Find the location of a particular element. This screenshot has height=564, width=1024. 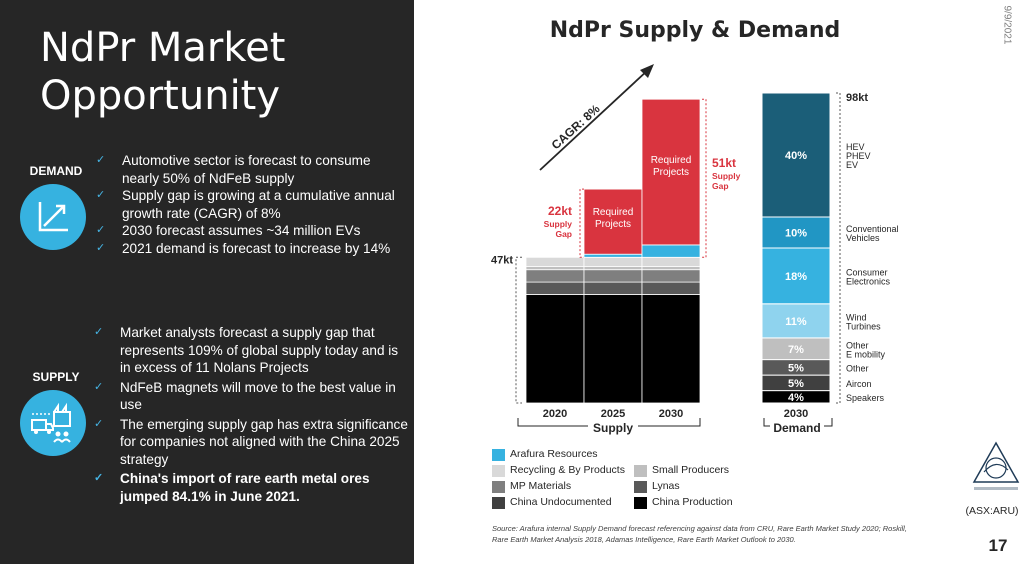

demand-segment-label: Other E mobility is located at coordinates (866, 349).